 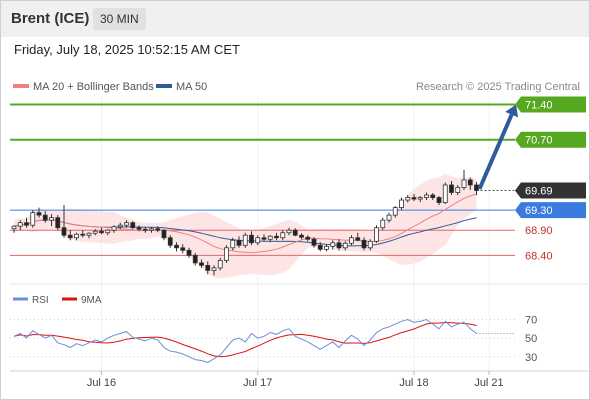 What do you see at coordinates (295, 380) in the screenshot?
I see `time-axis: Jul 16 Jul 17 Jul 18 Jul 21` at bounding box center [295, 380].